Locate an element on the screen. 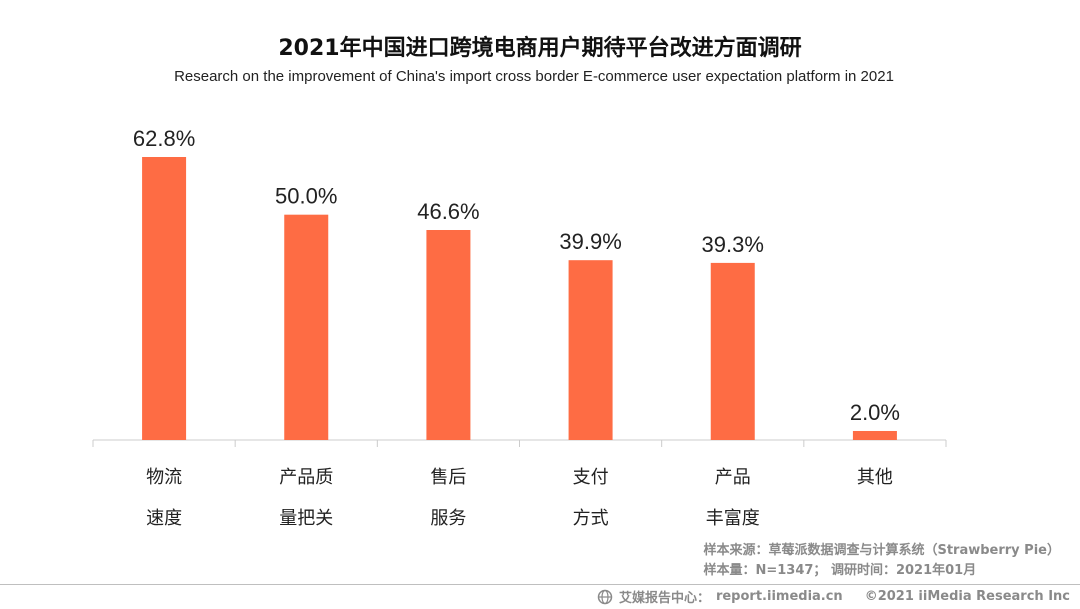 The height and width of the screenshot is (609, 1080). category-label: 速度 is located at coordinates (164, 518).